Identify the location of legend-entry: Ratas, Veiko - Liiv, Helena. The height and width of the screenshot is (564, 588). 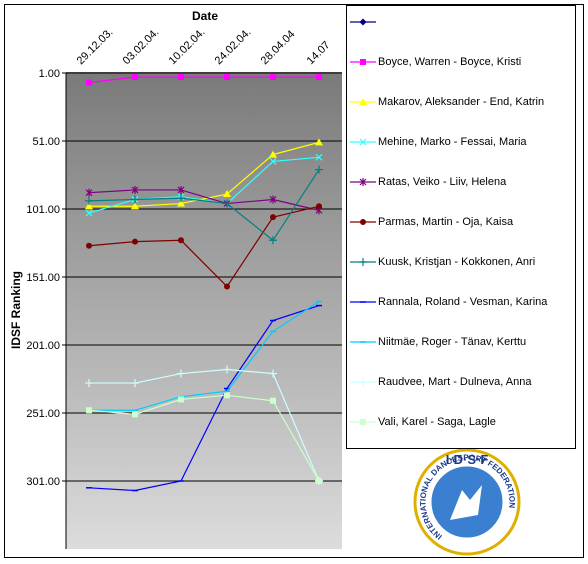
(461, 182).